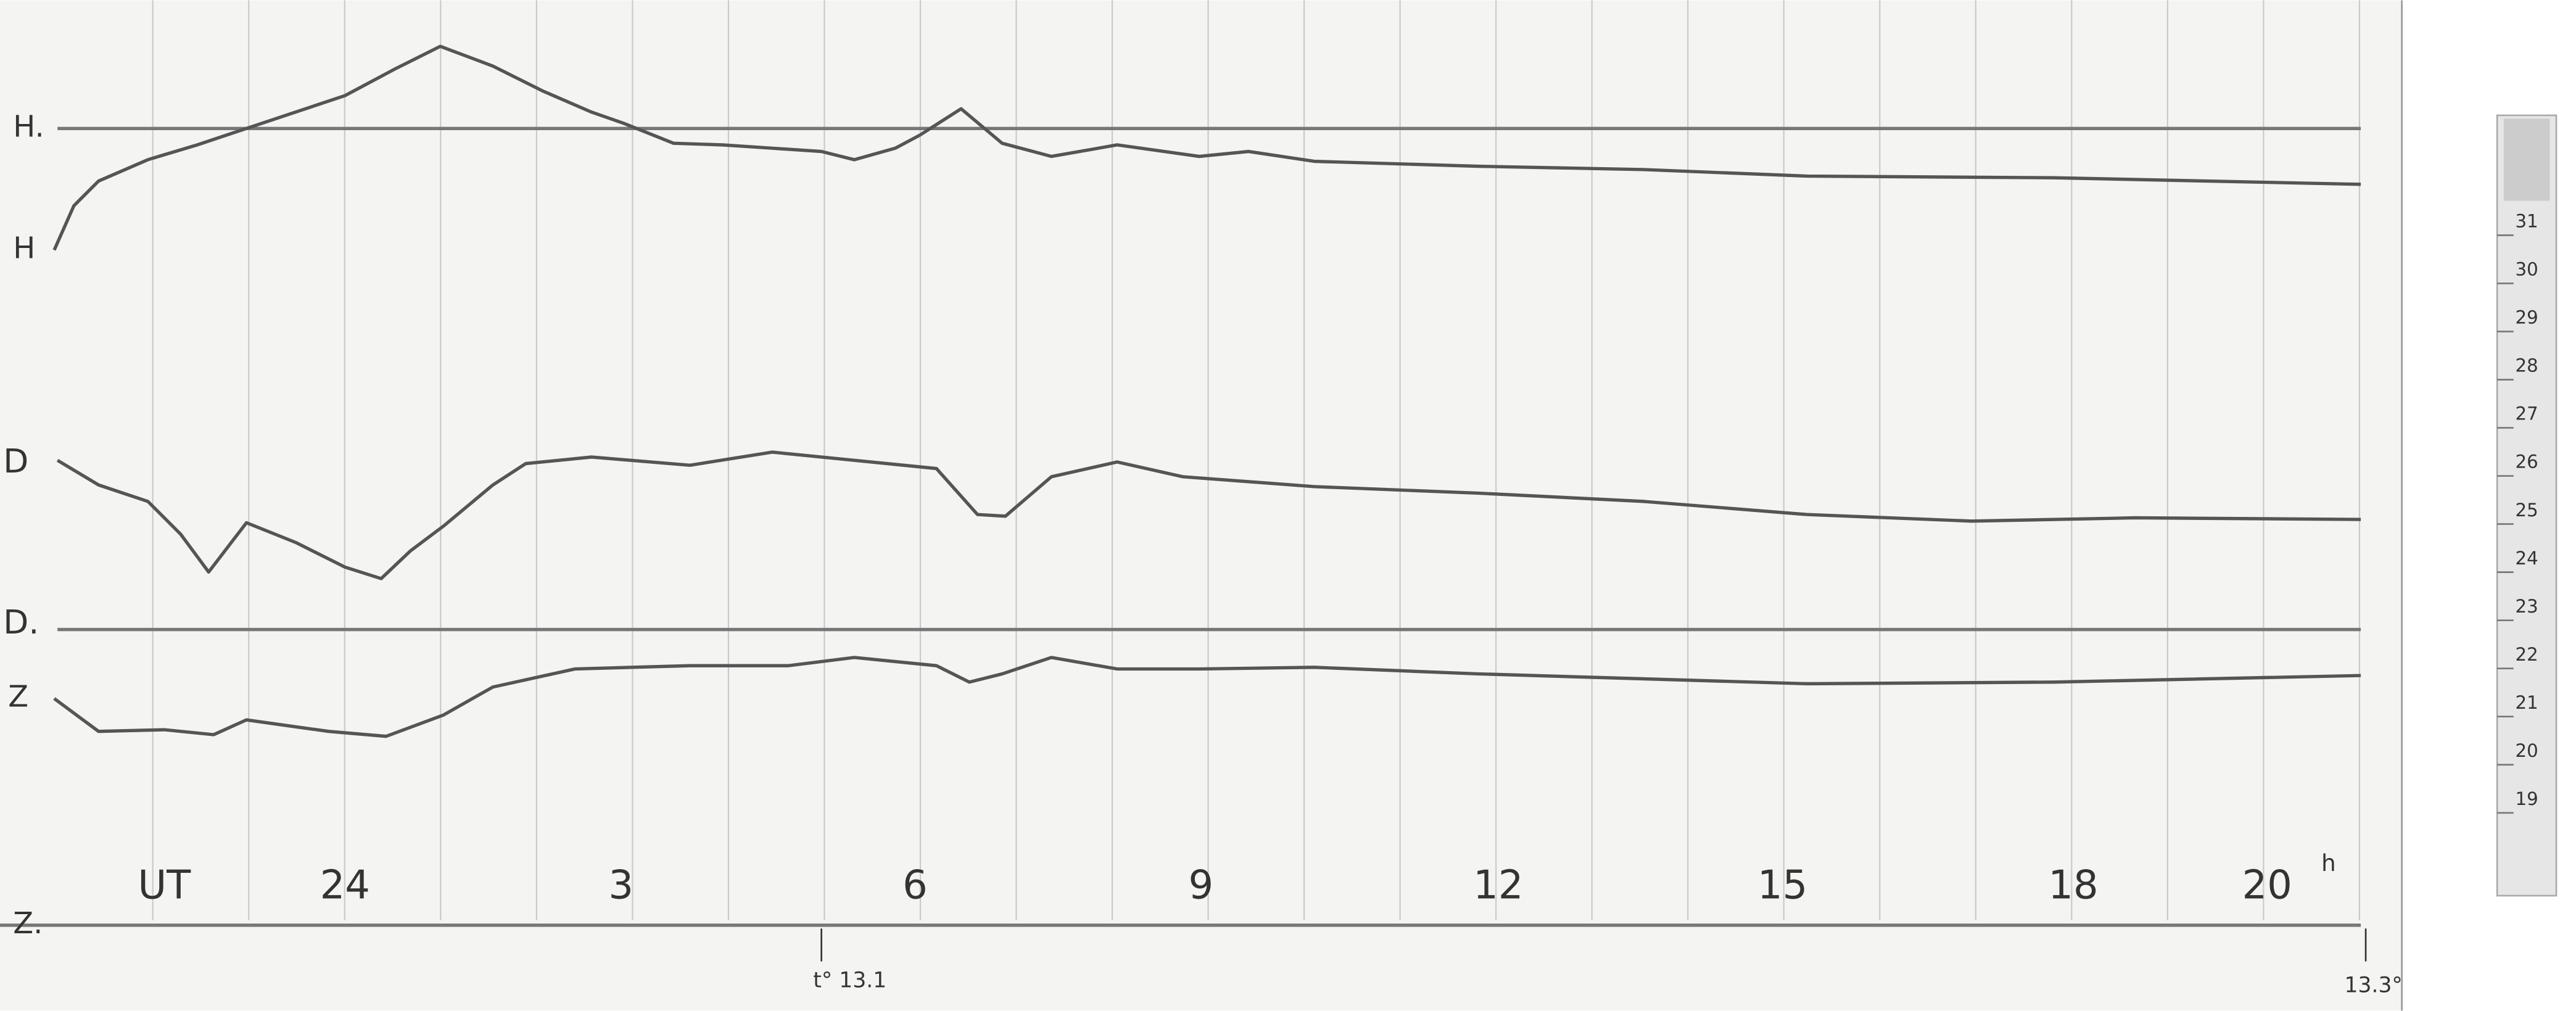 The height and width of the screenshot is (1011, 2576). Describe the element at coordinates (29, 127) in the screenshot. I see `h-baseline-label: H.` at that location.